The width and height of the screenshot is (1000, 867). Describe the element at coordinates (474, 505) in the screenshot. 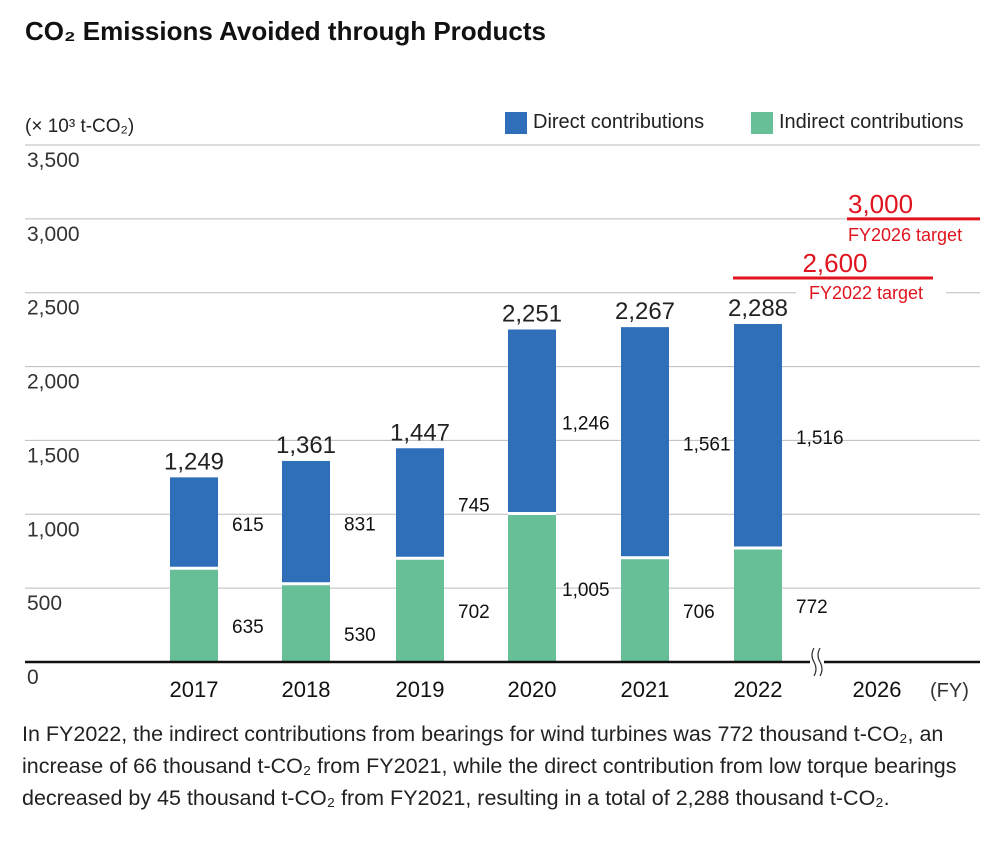

I see `label-direct: 745` at that location.